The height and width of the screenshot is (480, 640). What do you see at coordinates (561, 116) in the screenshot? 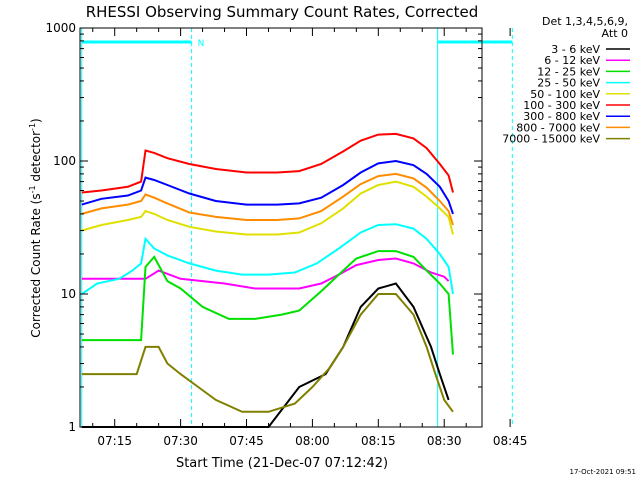
I see `legend-label: 300 - 800 keV` at bounding box center [561, 116].